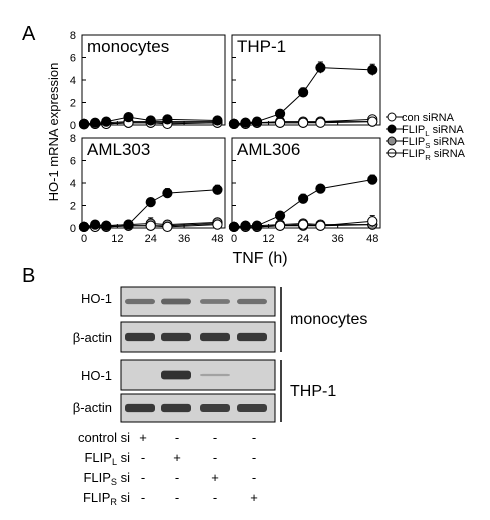 The image size is (490, 520). Describe the element at coordinates (106, 478) in the screenshot. I see `condition-label: FLIPS si` at that location.